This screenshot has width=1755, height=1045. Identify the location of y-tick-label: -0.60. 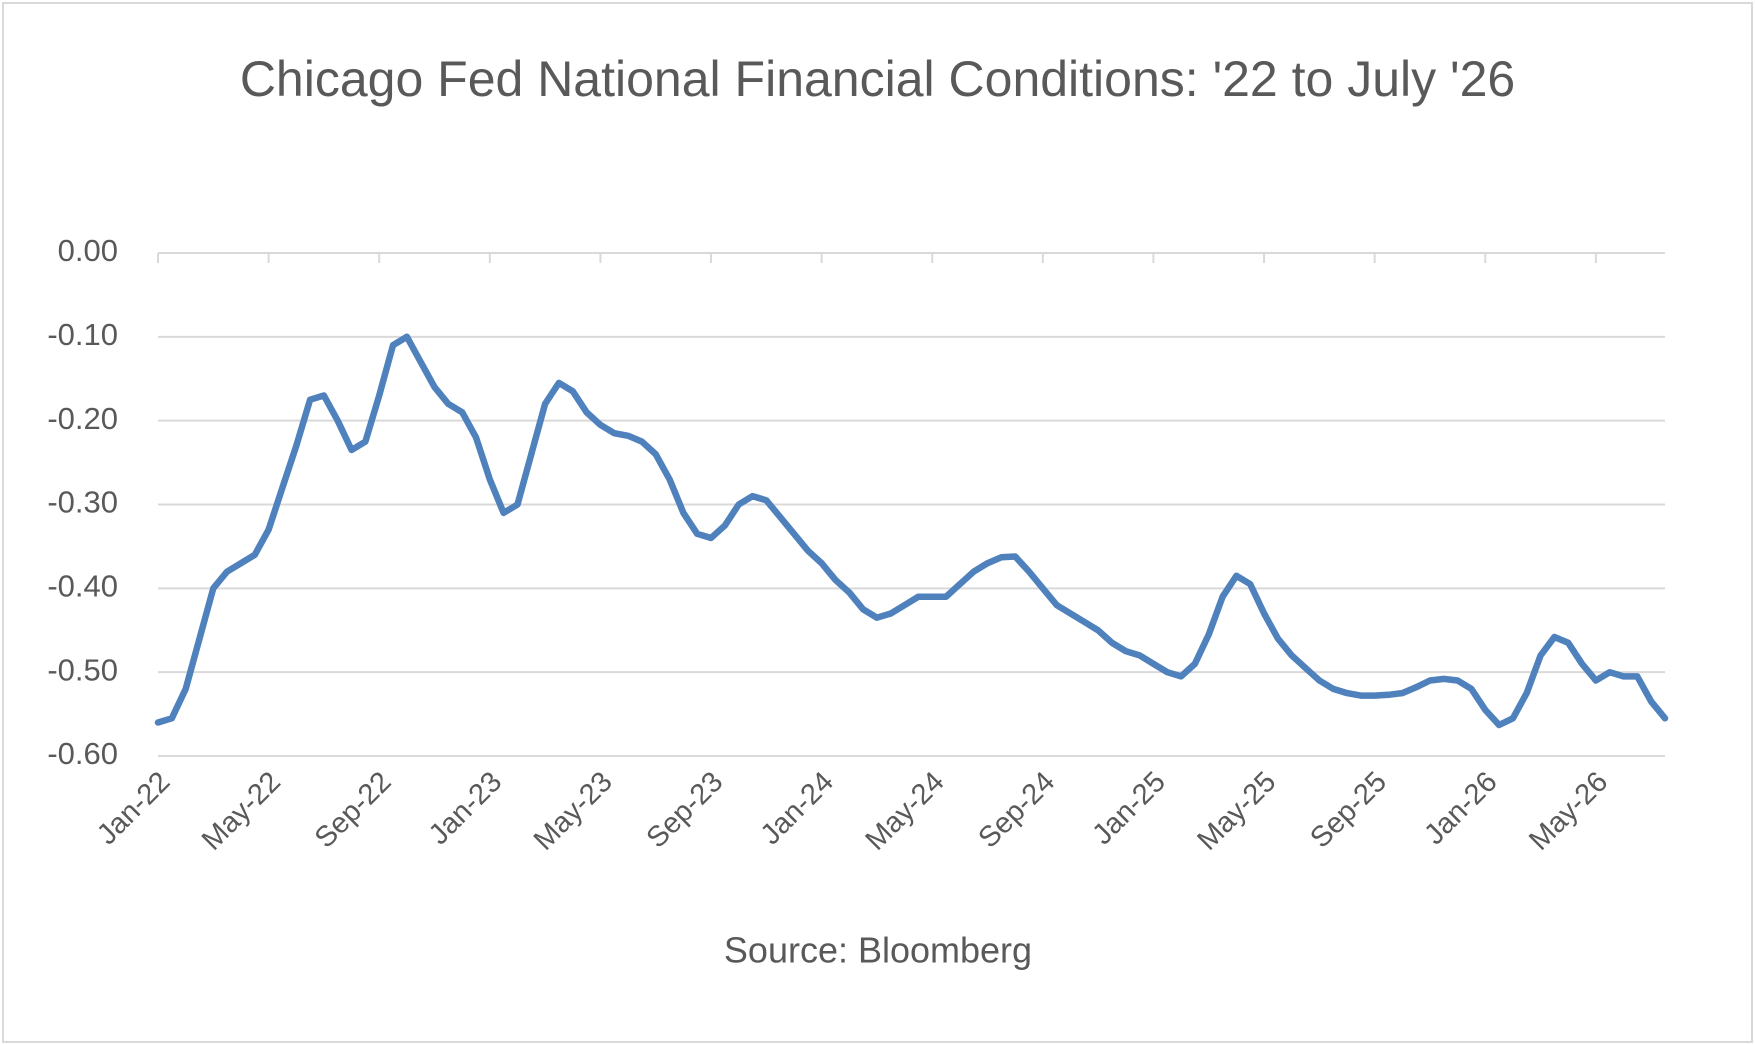
(82, 753).